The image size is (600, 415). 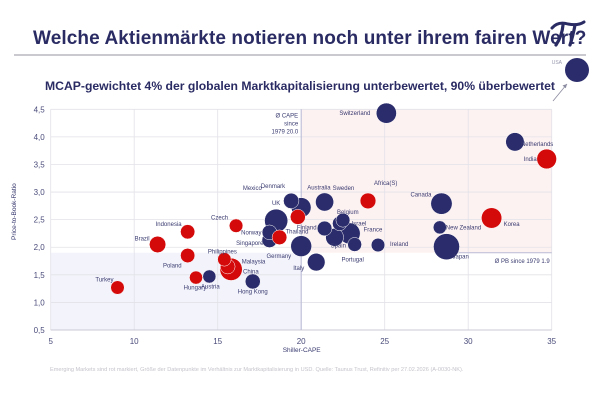 I want to click on point-label: Czech, so click(x=219, y=219).